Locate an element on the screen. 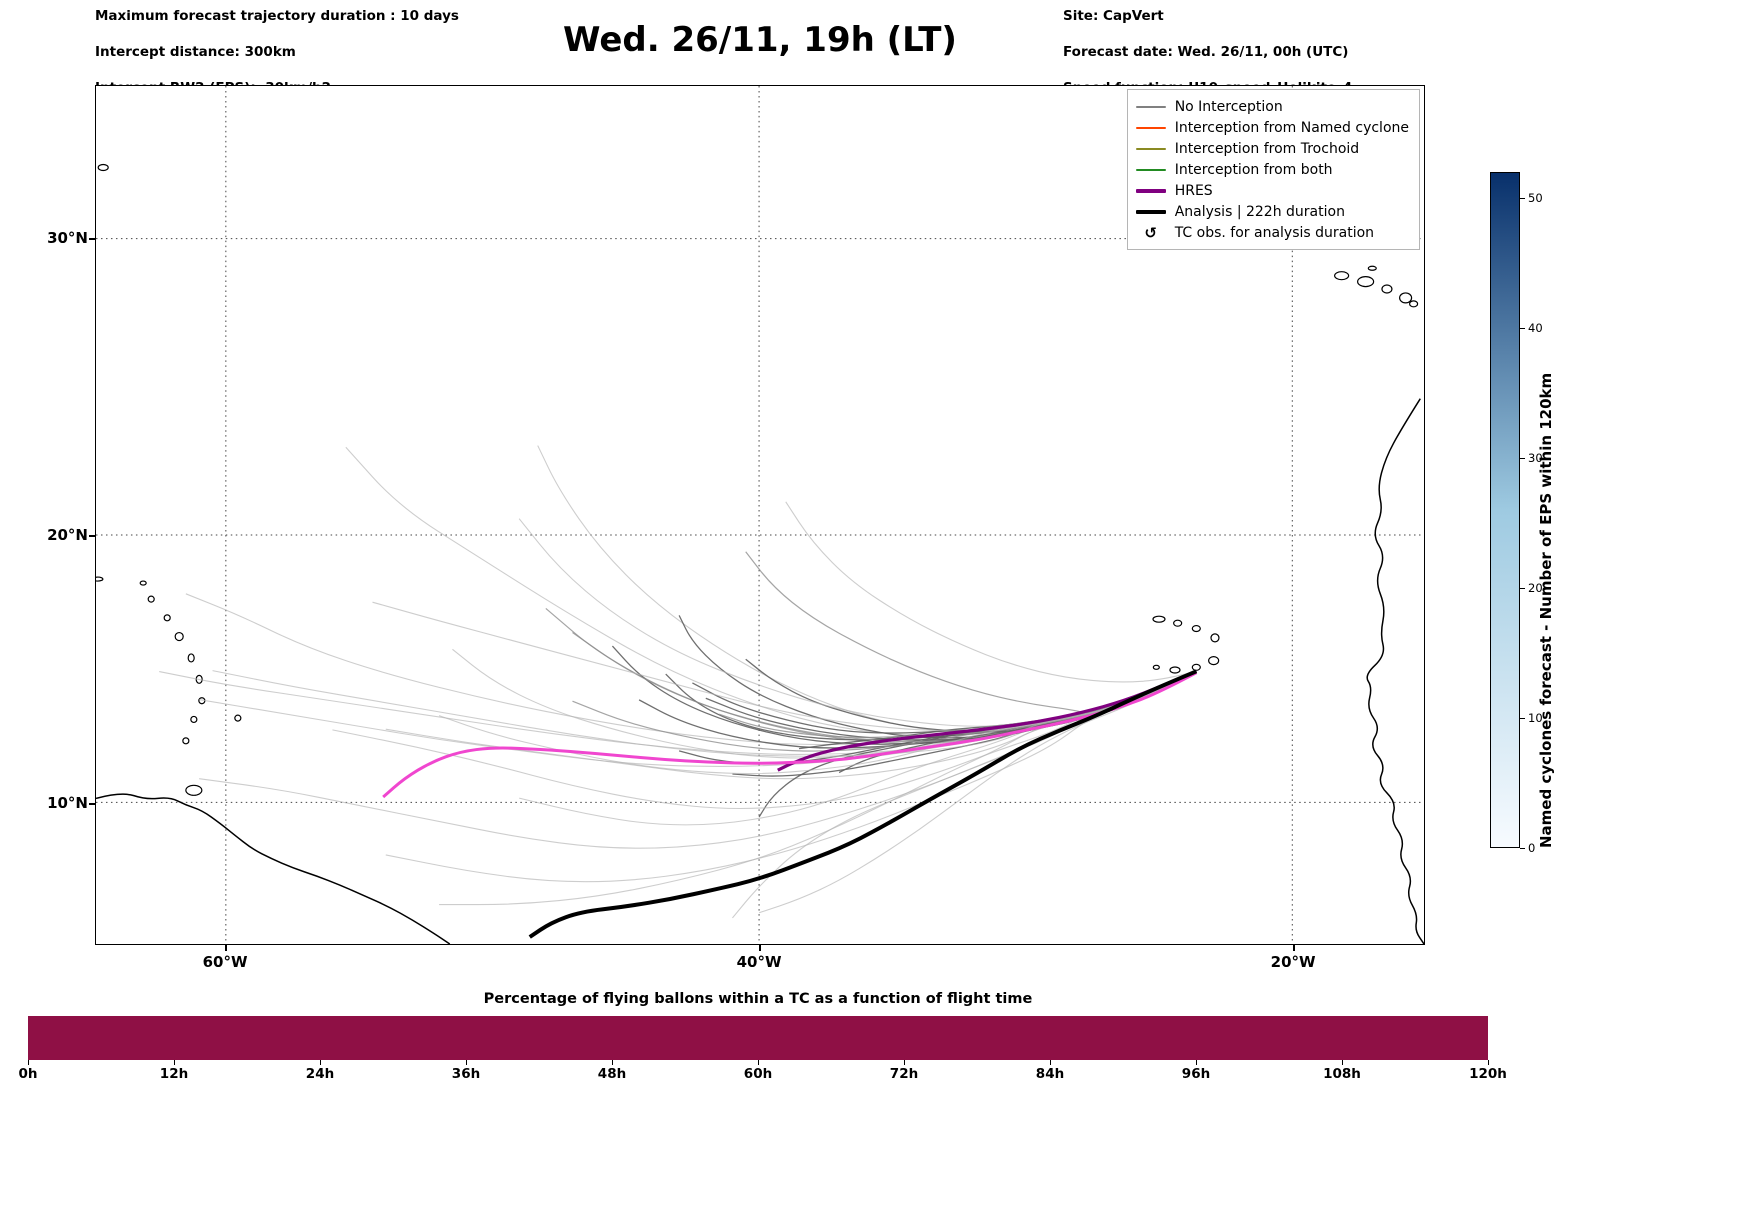 Image resolution: width=1748 pixels, height=1213 pixels. legend-item: Interception from both is located at coordinates (1272, 169).